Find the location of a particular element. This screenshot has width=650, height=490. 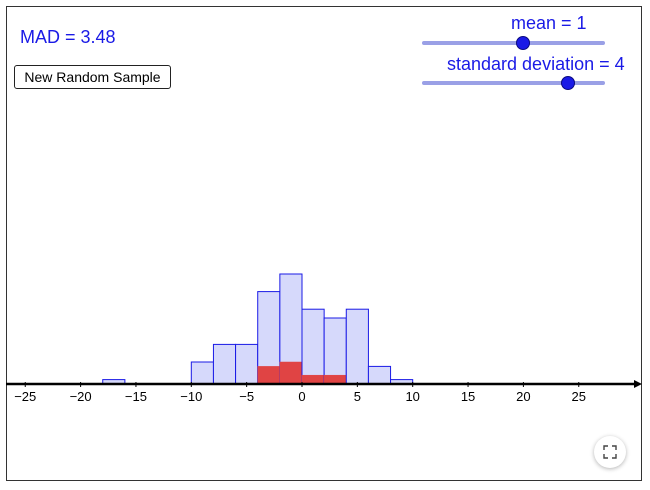

std-slider-knob is located at coordinates (568, 83).